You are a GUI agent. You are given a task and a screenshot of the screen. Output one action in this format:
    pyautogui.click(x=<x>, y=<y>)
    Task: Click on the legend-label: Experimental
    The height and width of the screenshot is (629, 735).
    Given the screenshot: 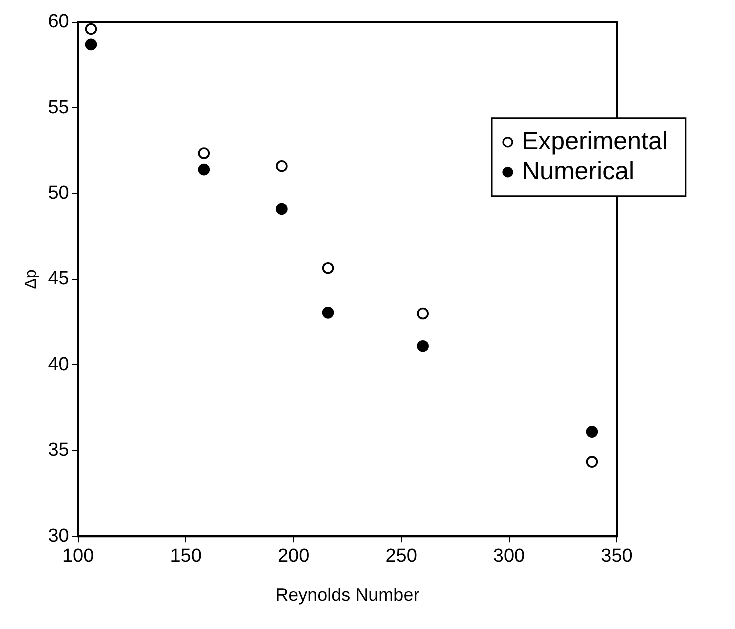 What is the action you would take?
    pyautogui.click(x=595, y=141)
    